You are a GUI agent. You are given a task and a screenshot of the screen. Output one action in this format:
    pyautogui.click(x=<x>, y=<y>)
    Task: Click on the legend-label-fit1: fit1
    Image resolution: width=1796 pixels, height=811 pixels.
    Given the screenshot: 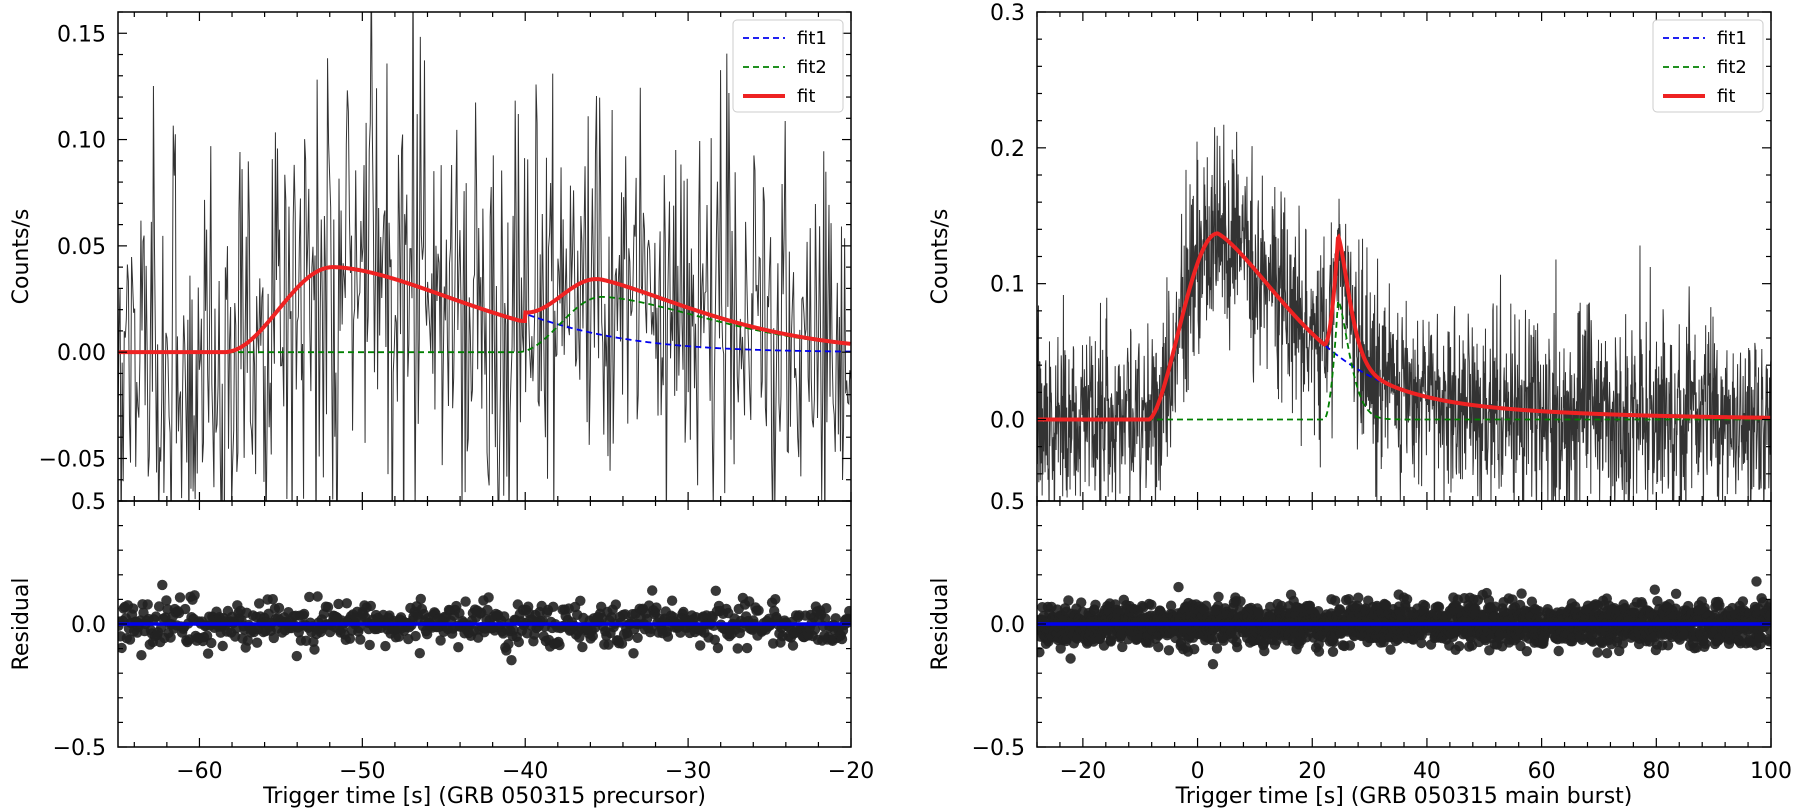 What is the action you would take?
    pyautogui.click(x=1732, y=38)
    